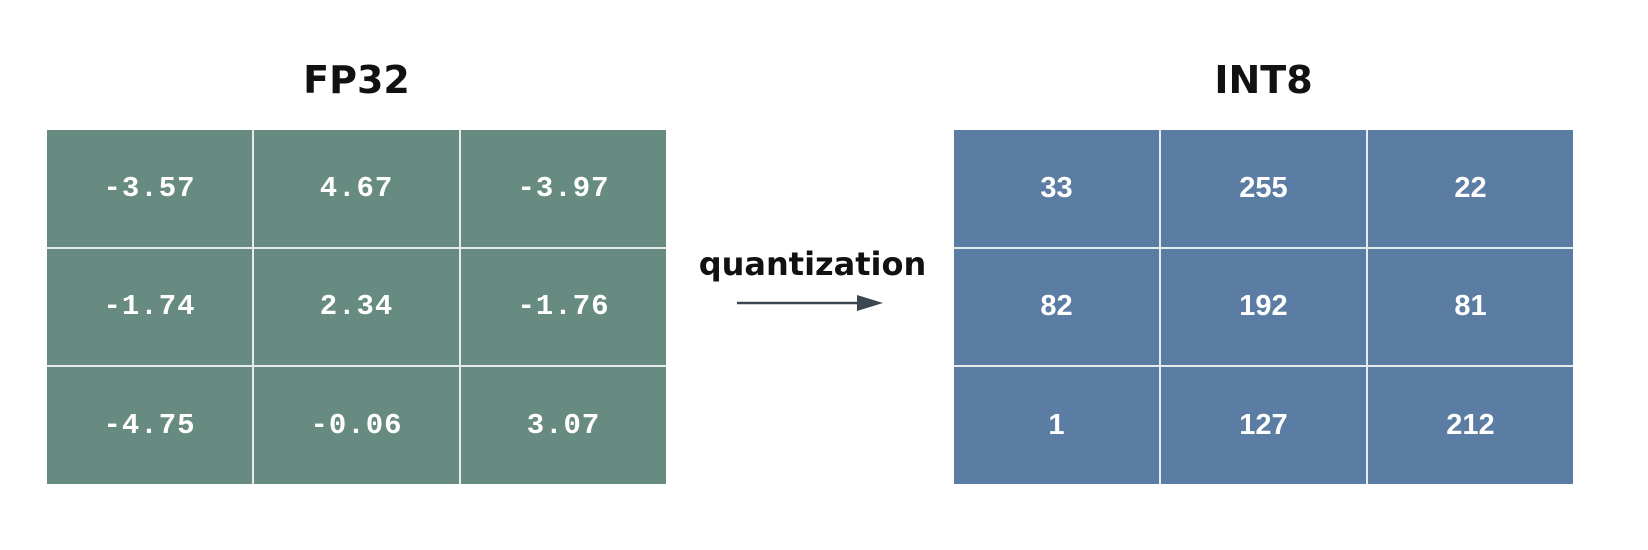  I want to click on fp32-cell: -0.06, so click(356, 425).